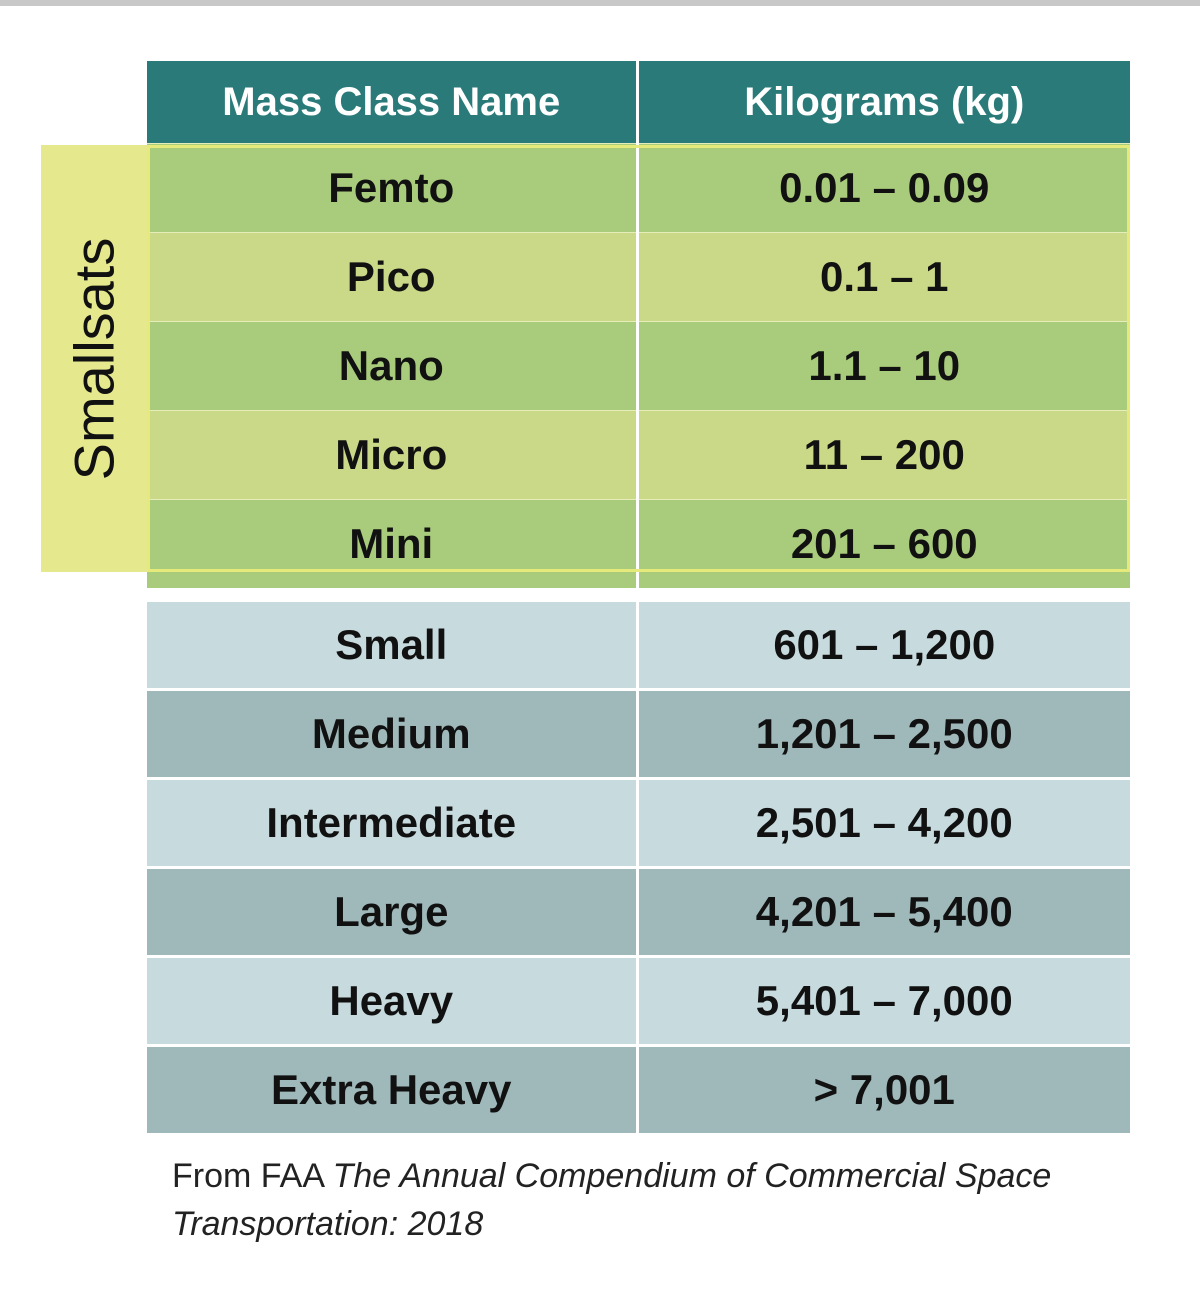  Describe the element at coordinates (252, 1176) in the screenshot. I see `caption-prefix: From FAA` at that location.